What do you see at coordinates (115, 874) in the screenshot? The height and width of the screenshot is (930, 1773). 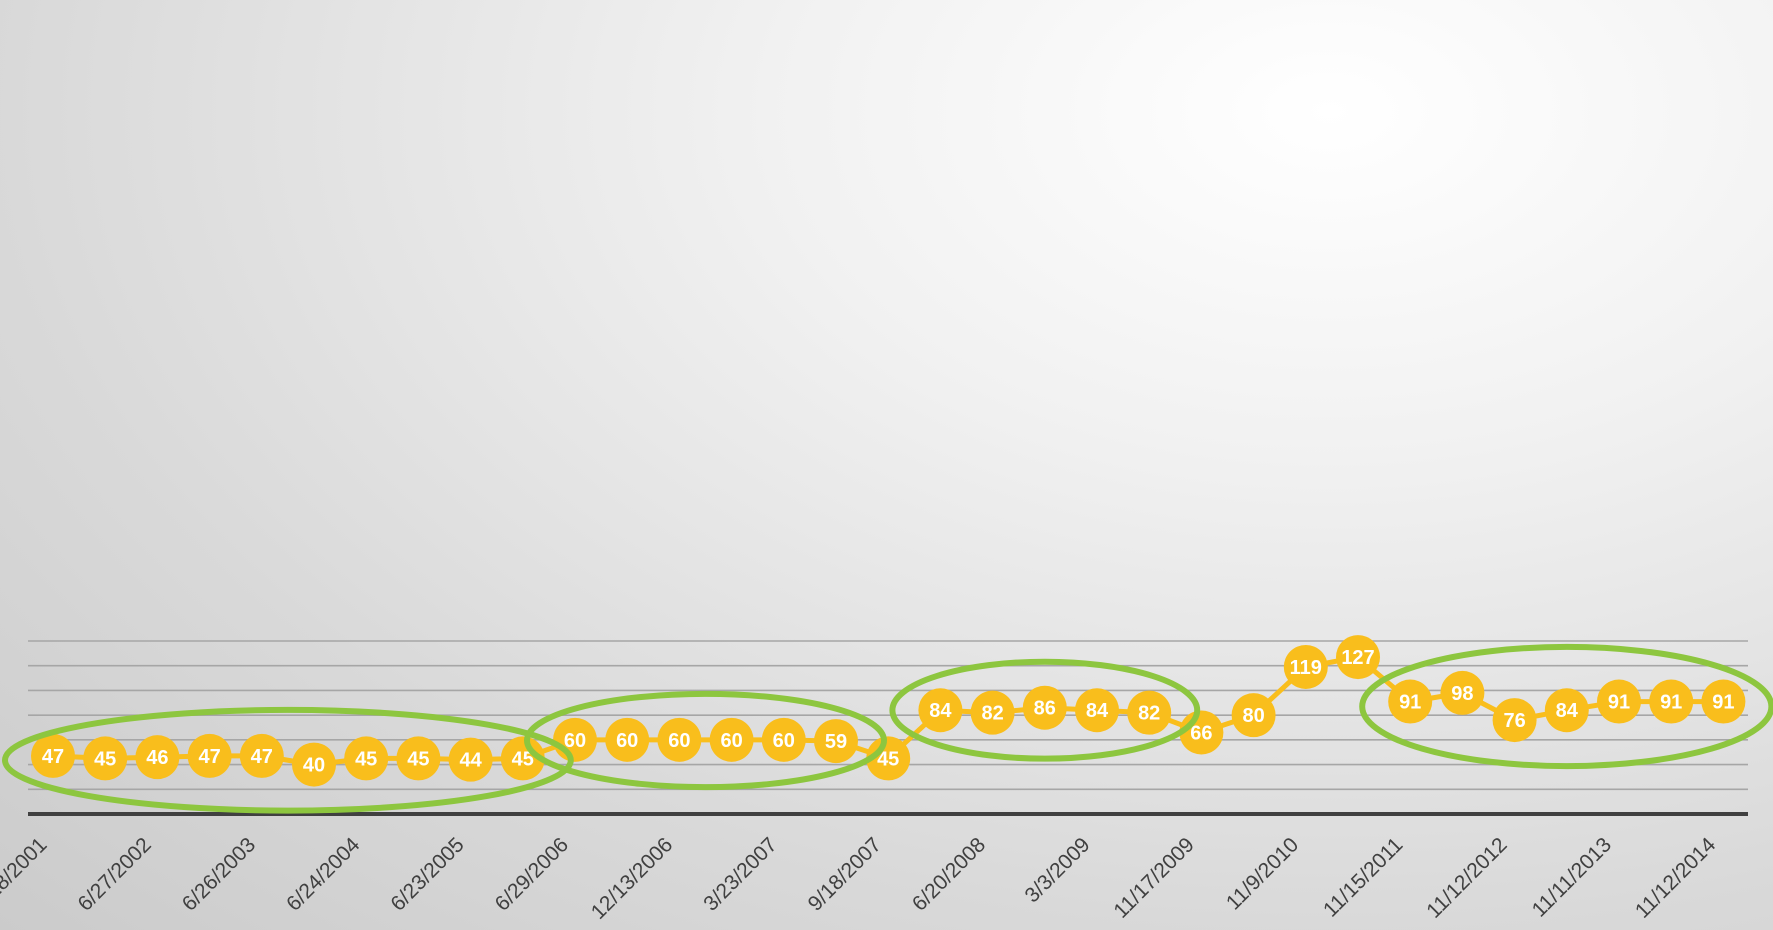 I see `x-tick-label: 6/27/2002` at bounding box center [115, 874].